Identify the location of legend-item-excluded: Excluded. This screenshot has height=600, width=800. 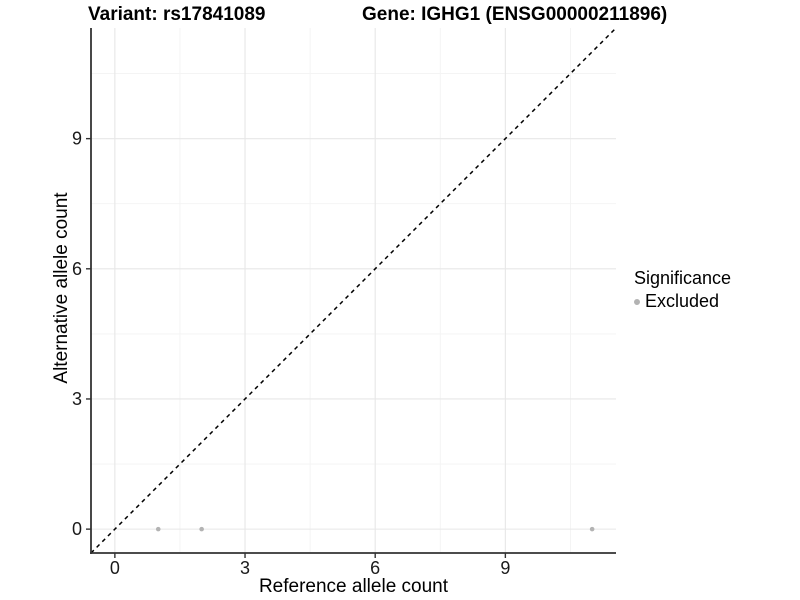
(682, 301).